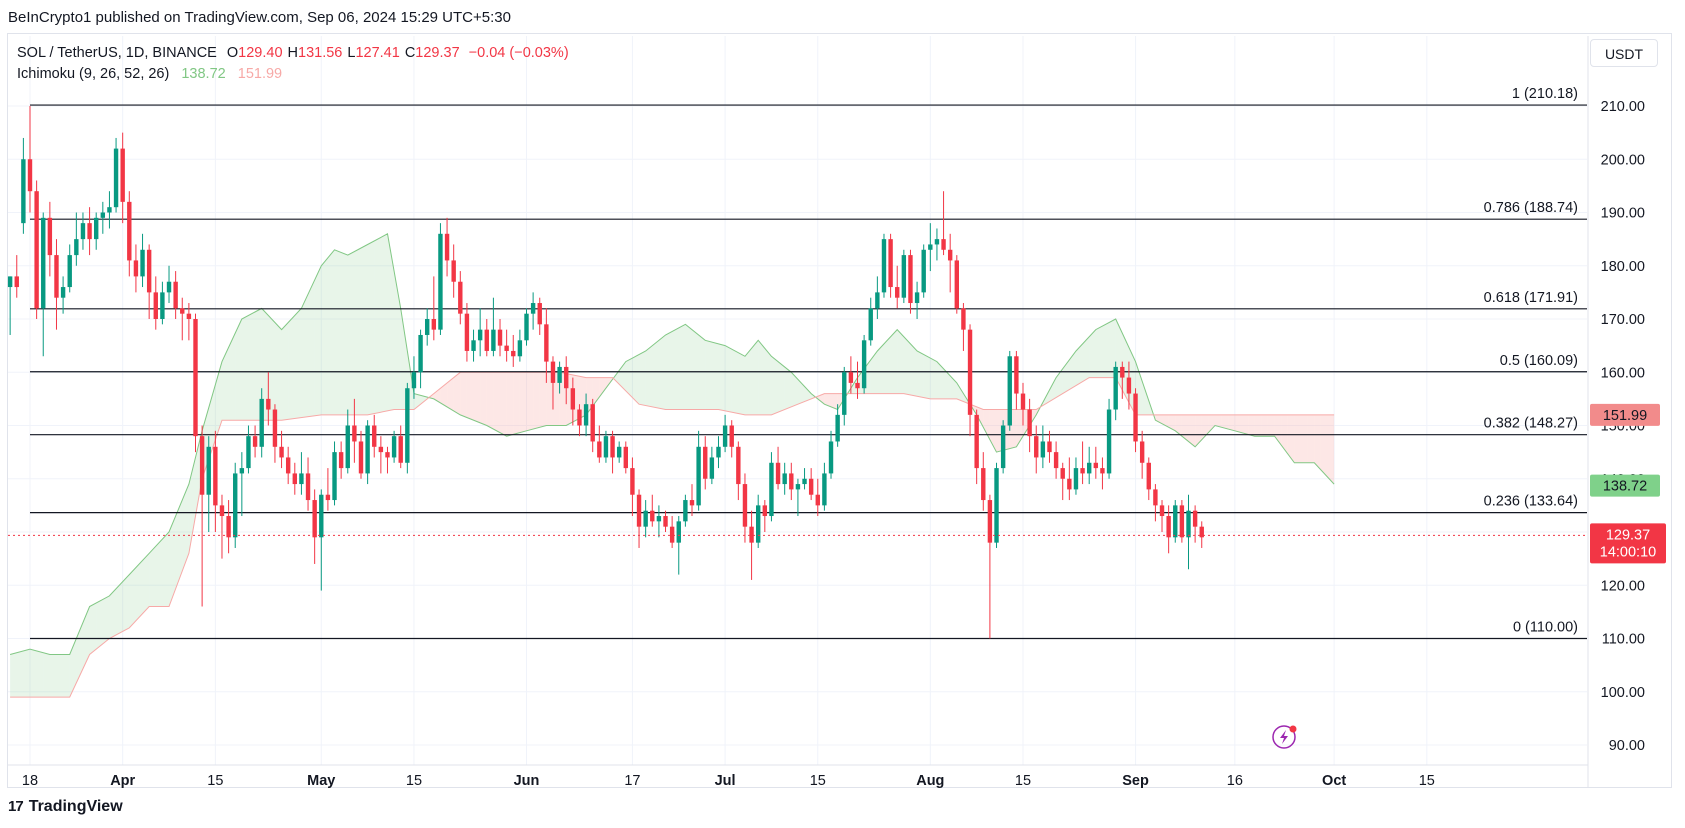  Describe the element at coordinates (1623, 267) in the screenshot. I see `price-tick-label: 180.00` at that location.